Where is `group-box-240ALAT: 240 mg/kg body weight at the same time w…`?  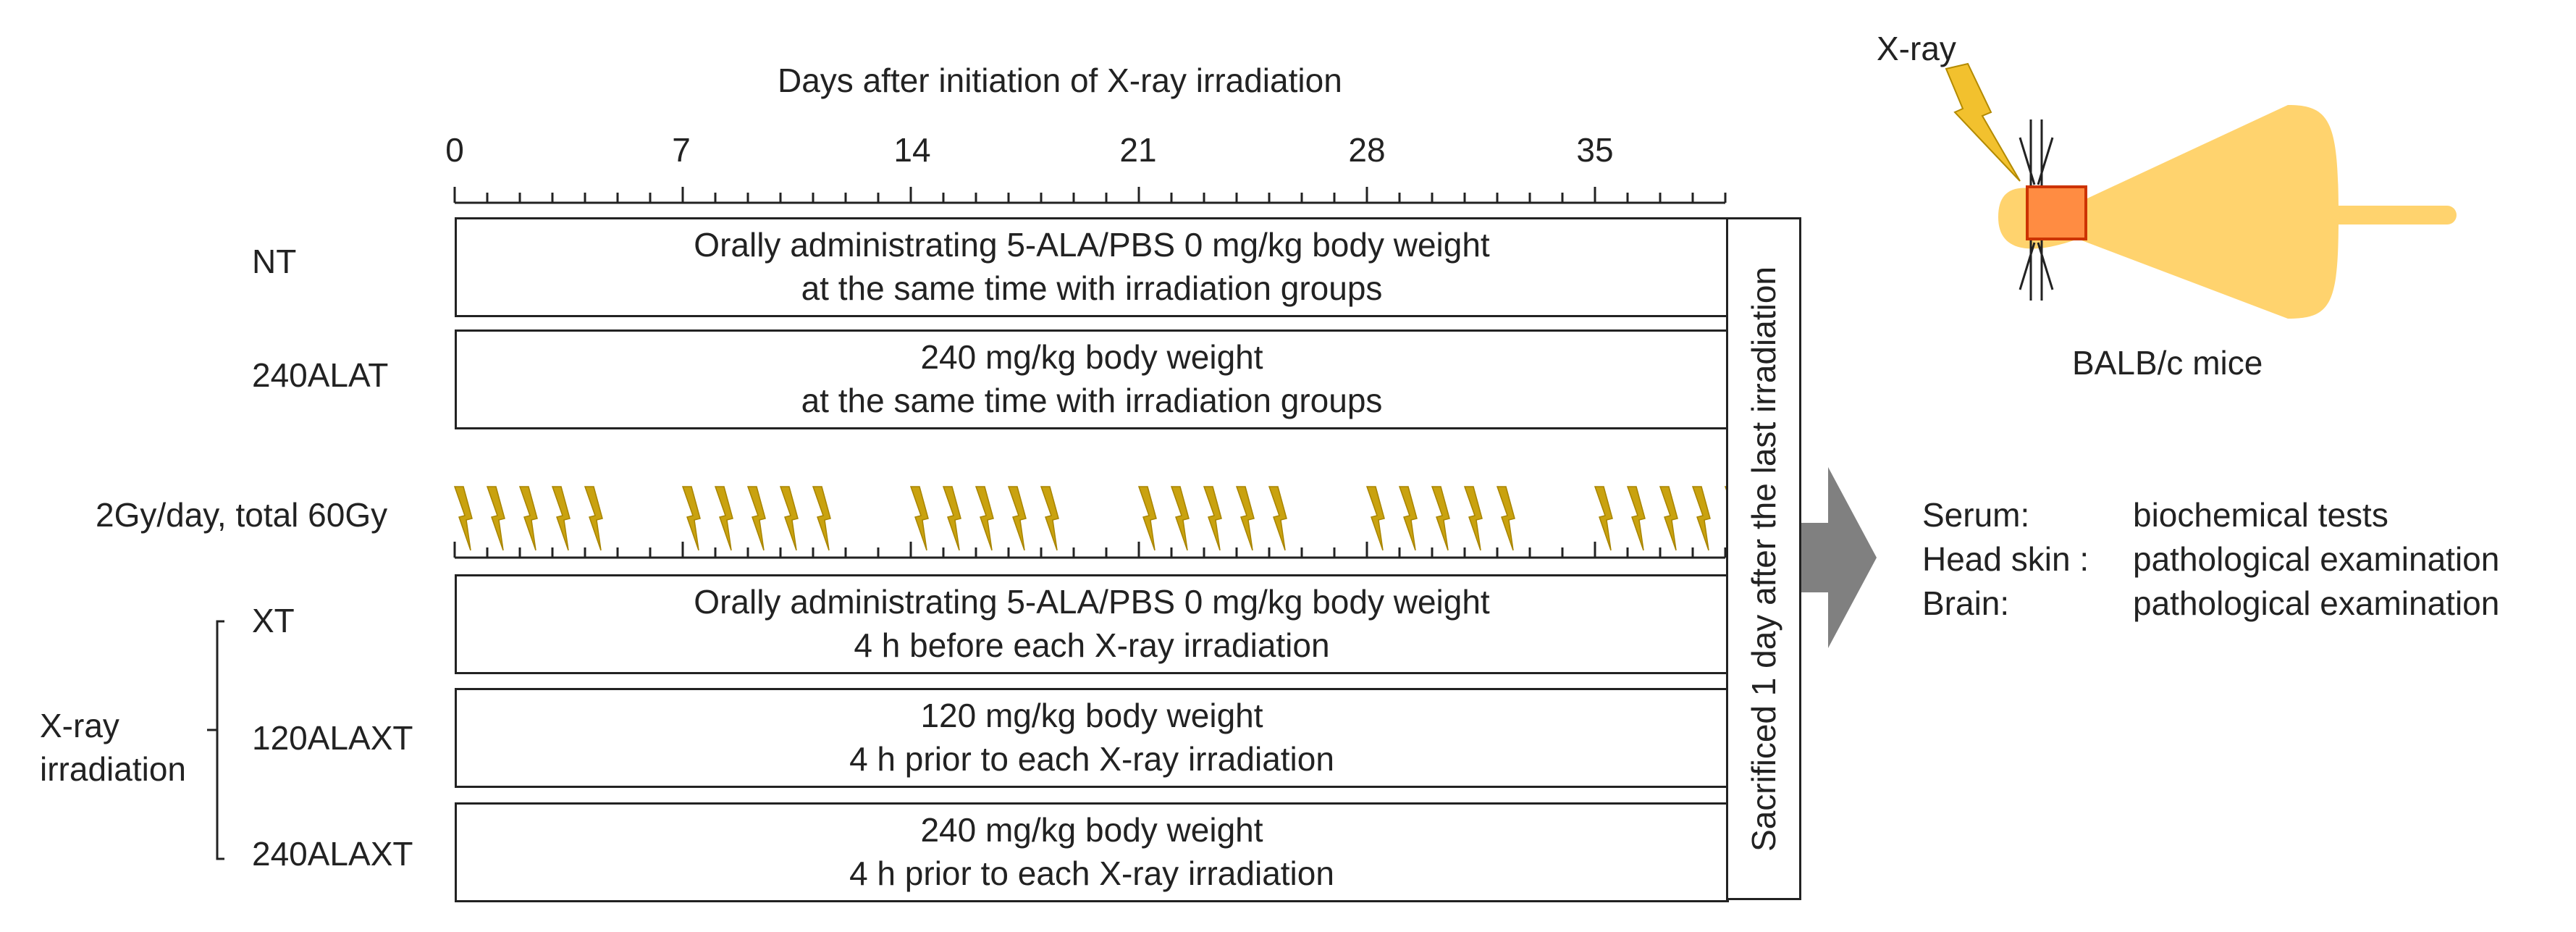
group-box-240ALAT: 240 mg/kg body weight at the same time w… is located at coordinates (1092, 379).